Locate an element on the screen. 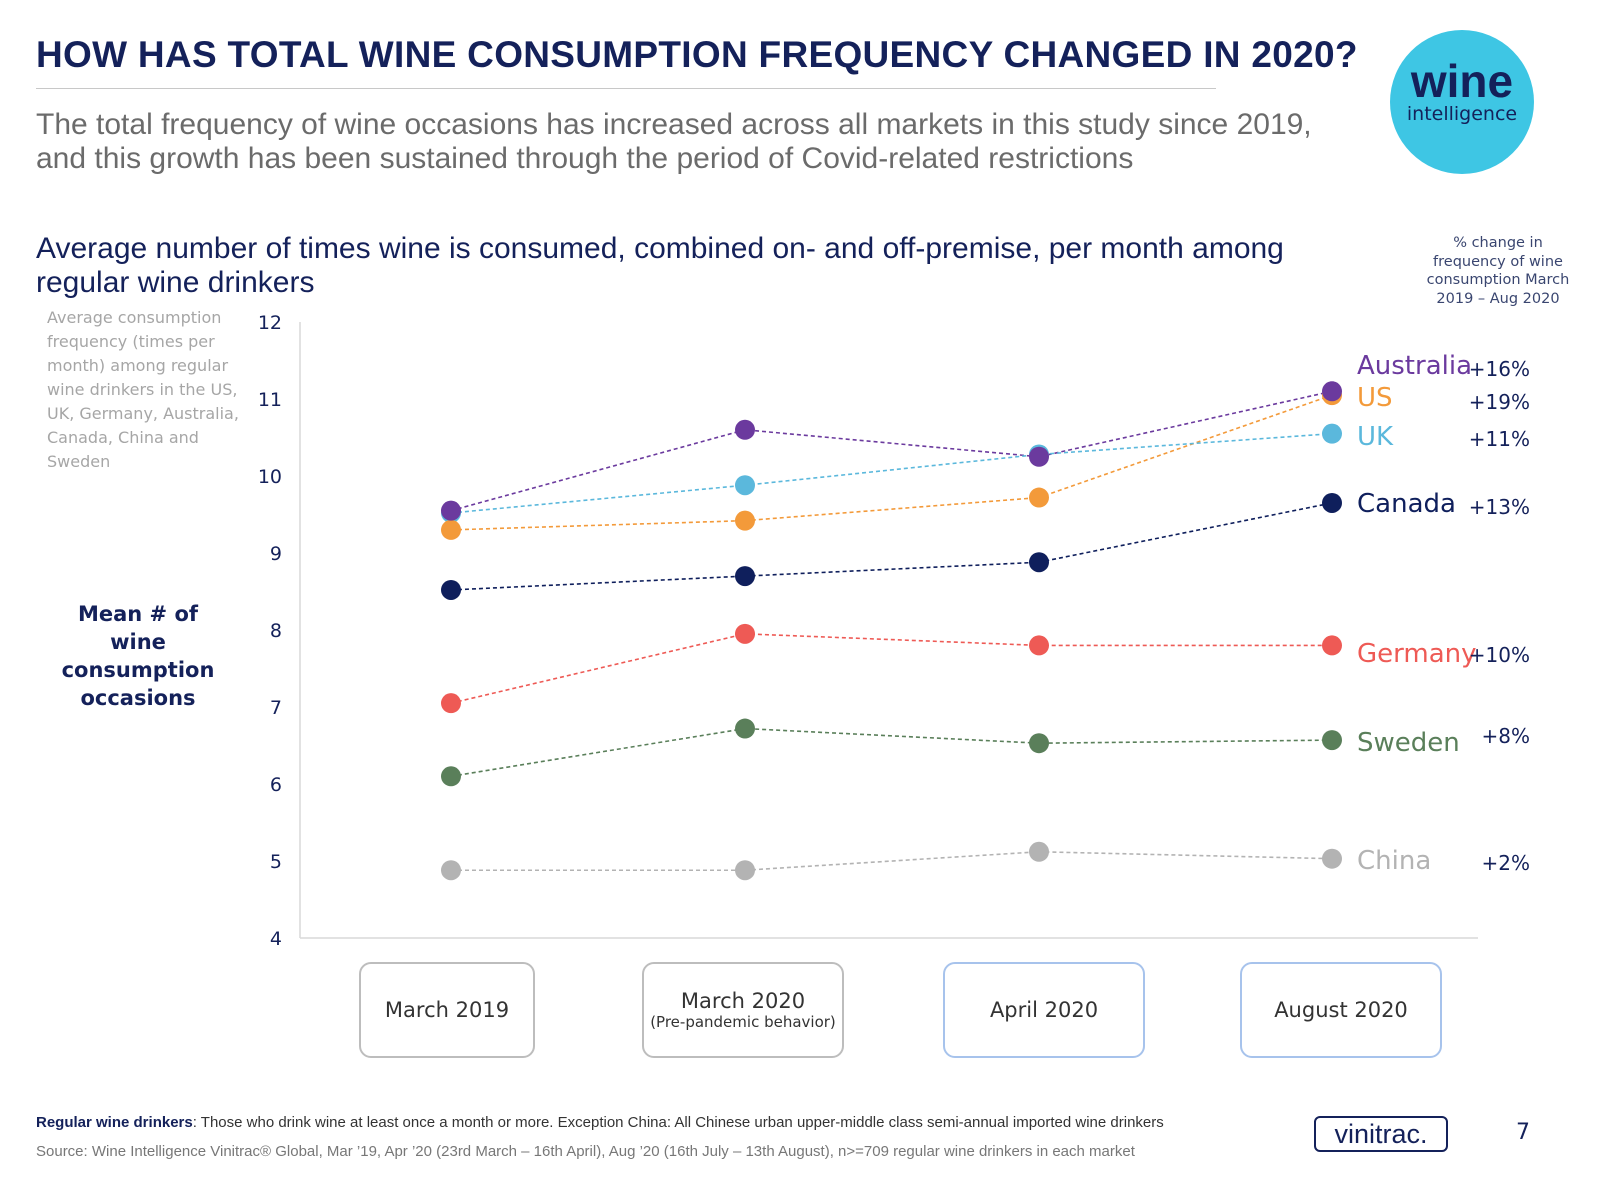  series-line-sweden is located at coordinates (891, 752).